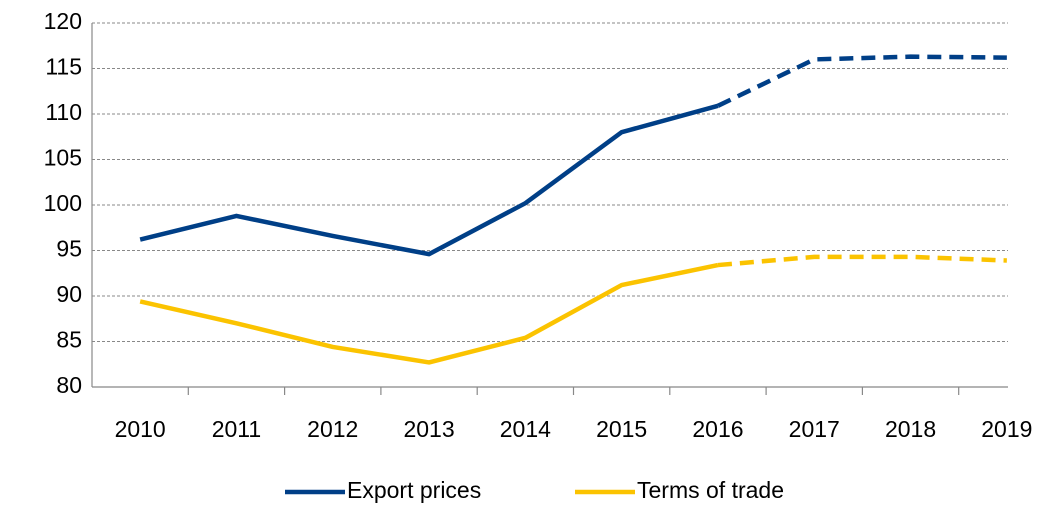 This screenshot has height=510, width=1038. Describe the element at coordinates (69, 249) in the screenshot. I see `y-tick-label: 95` at that location.